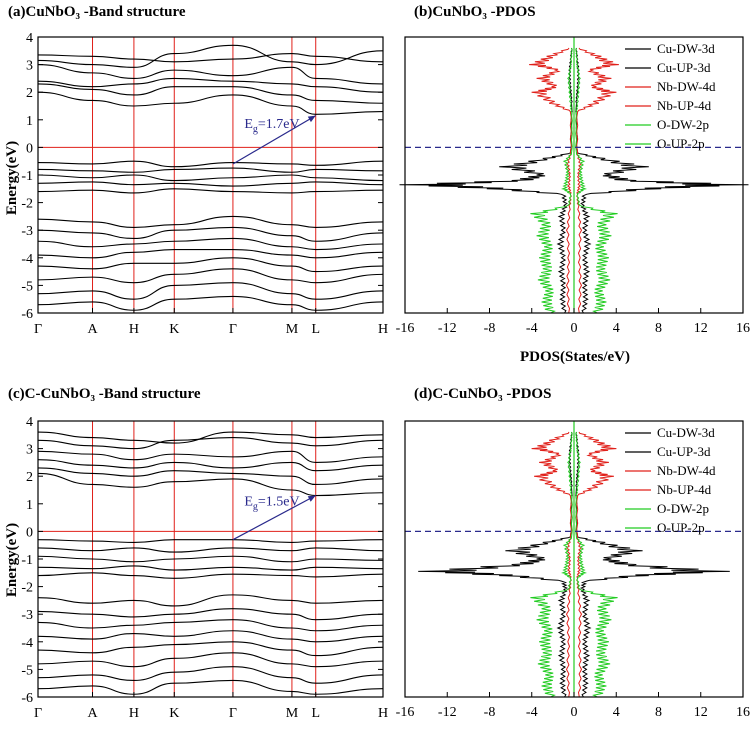 This screenshot has width=756, height=732. I want to click on gap-label-rest: =1.5eV, so click(279, 502).